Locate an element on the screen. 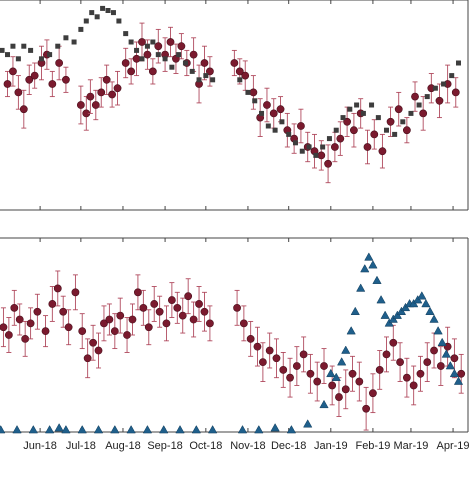  x-tick-label: Oct-18 is located at coordinates (205, 446).